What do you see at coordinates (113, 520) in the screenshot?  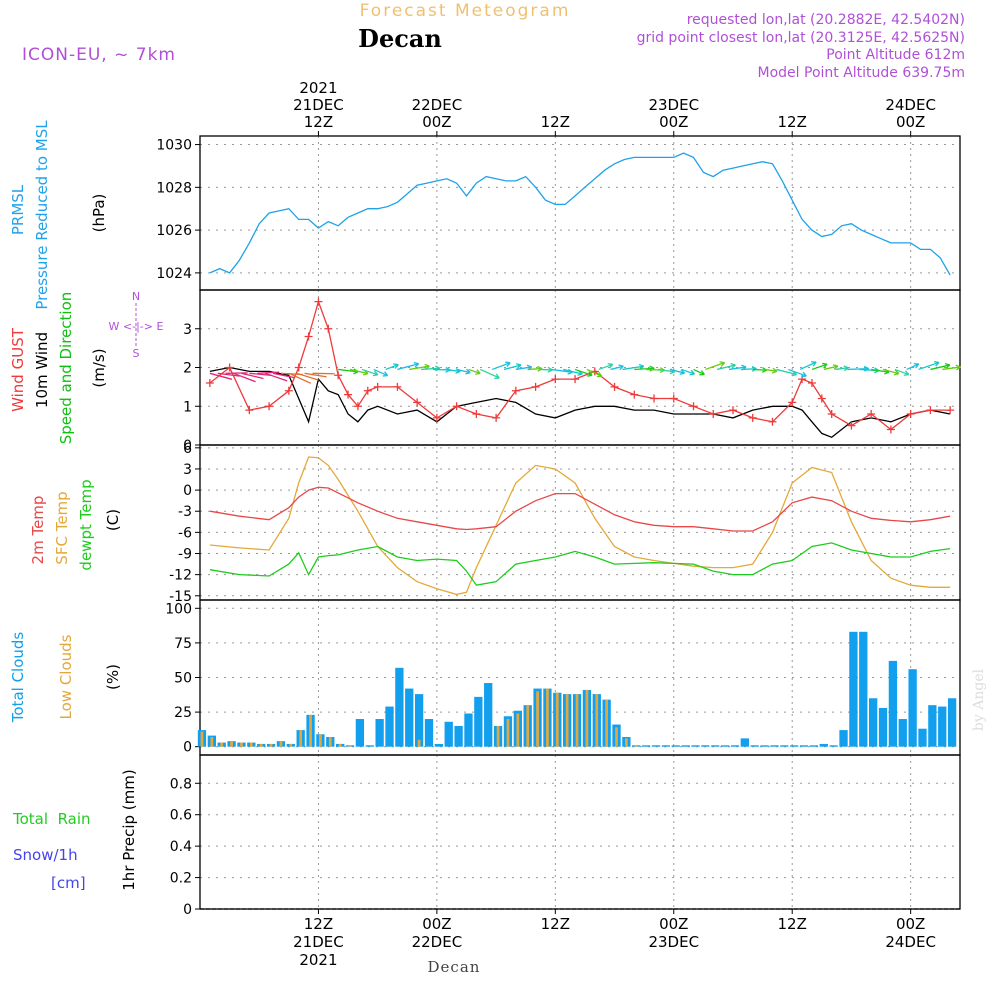 I see `temp-unit: (C)` at bounding box center [113, 520].